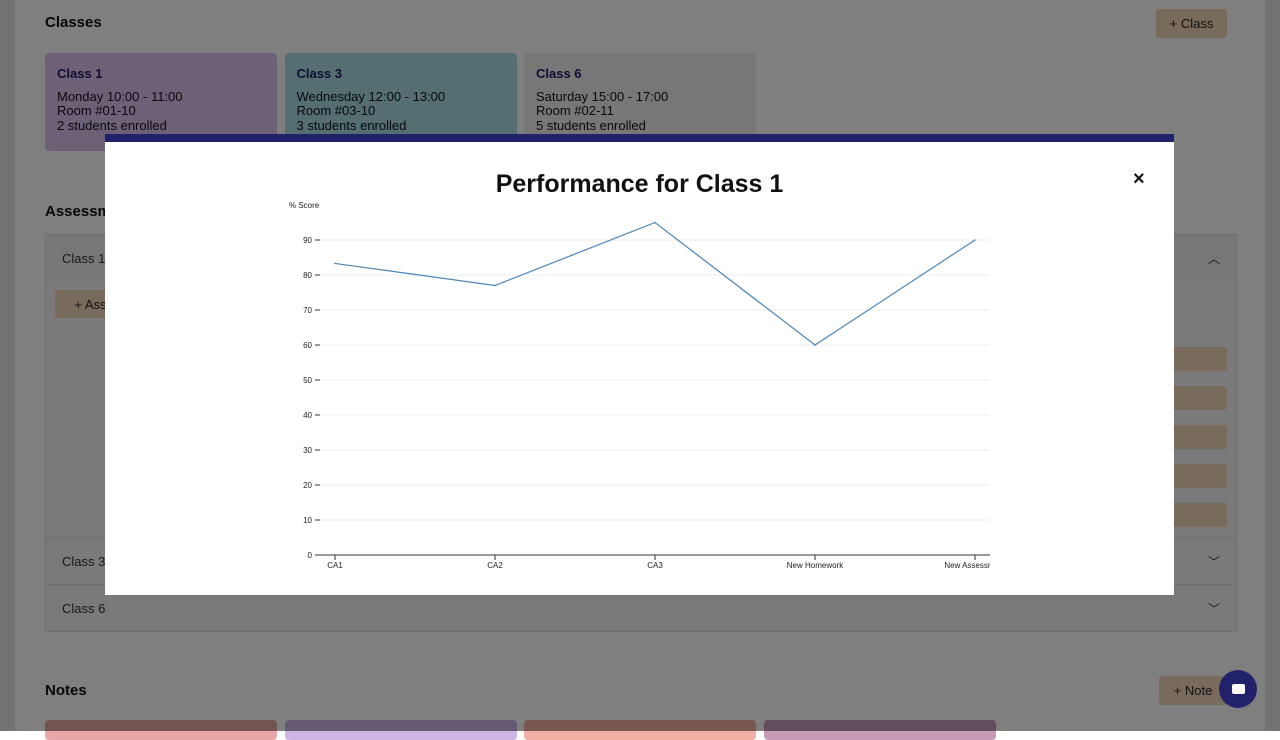  What do you see at coordinates (304, 205) in the screenshot?
I see `y-axis-label: % Score` at bounding box center [304, 205].